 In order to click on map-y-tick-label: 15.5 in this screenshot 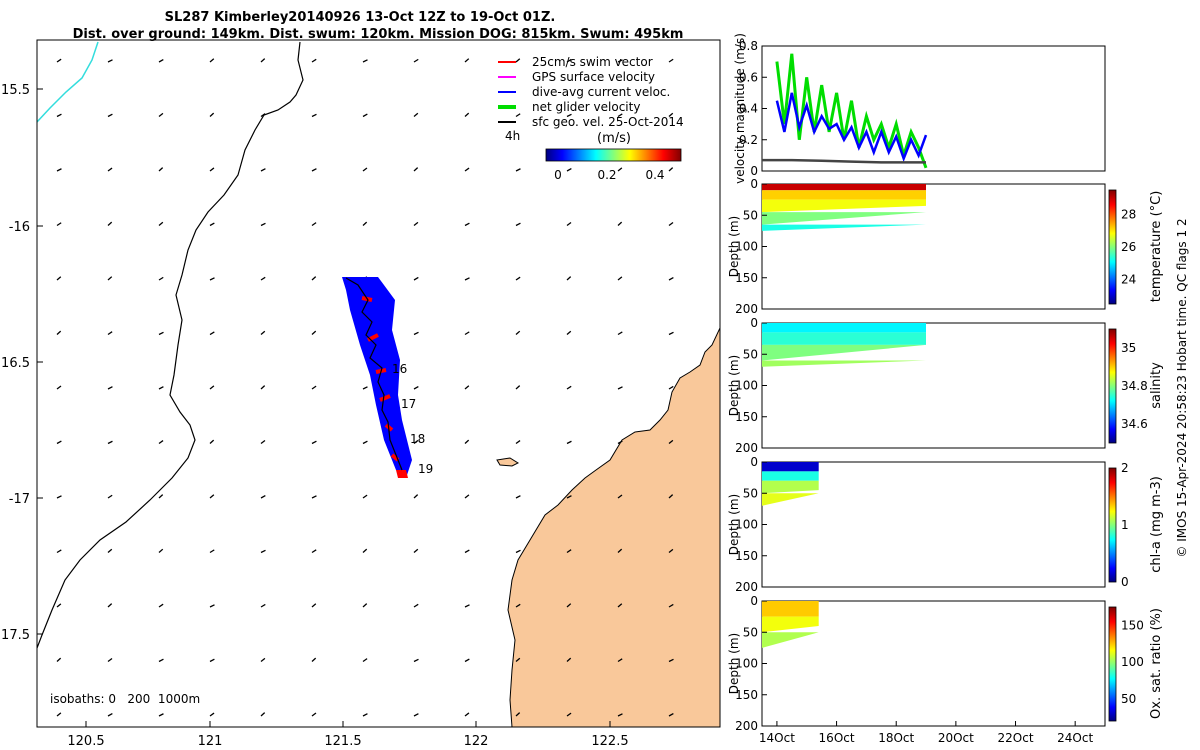, I will do `click(15, 90)`.